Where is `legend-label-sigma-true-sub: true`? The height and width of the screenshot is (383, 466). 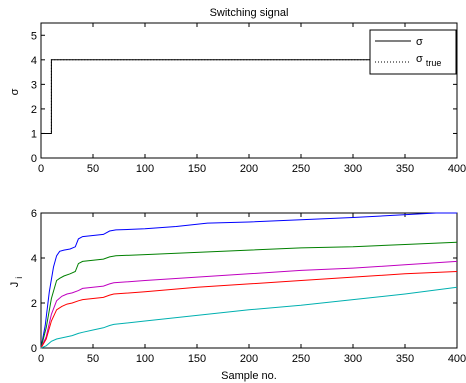
legend-label-sigma-true-sub: true is located at coordinates (434, 63).